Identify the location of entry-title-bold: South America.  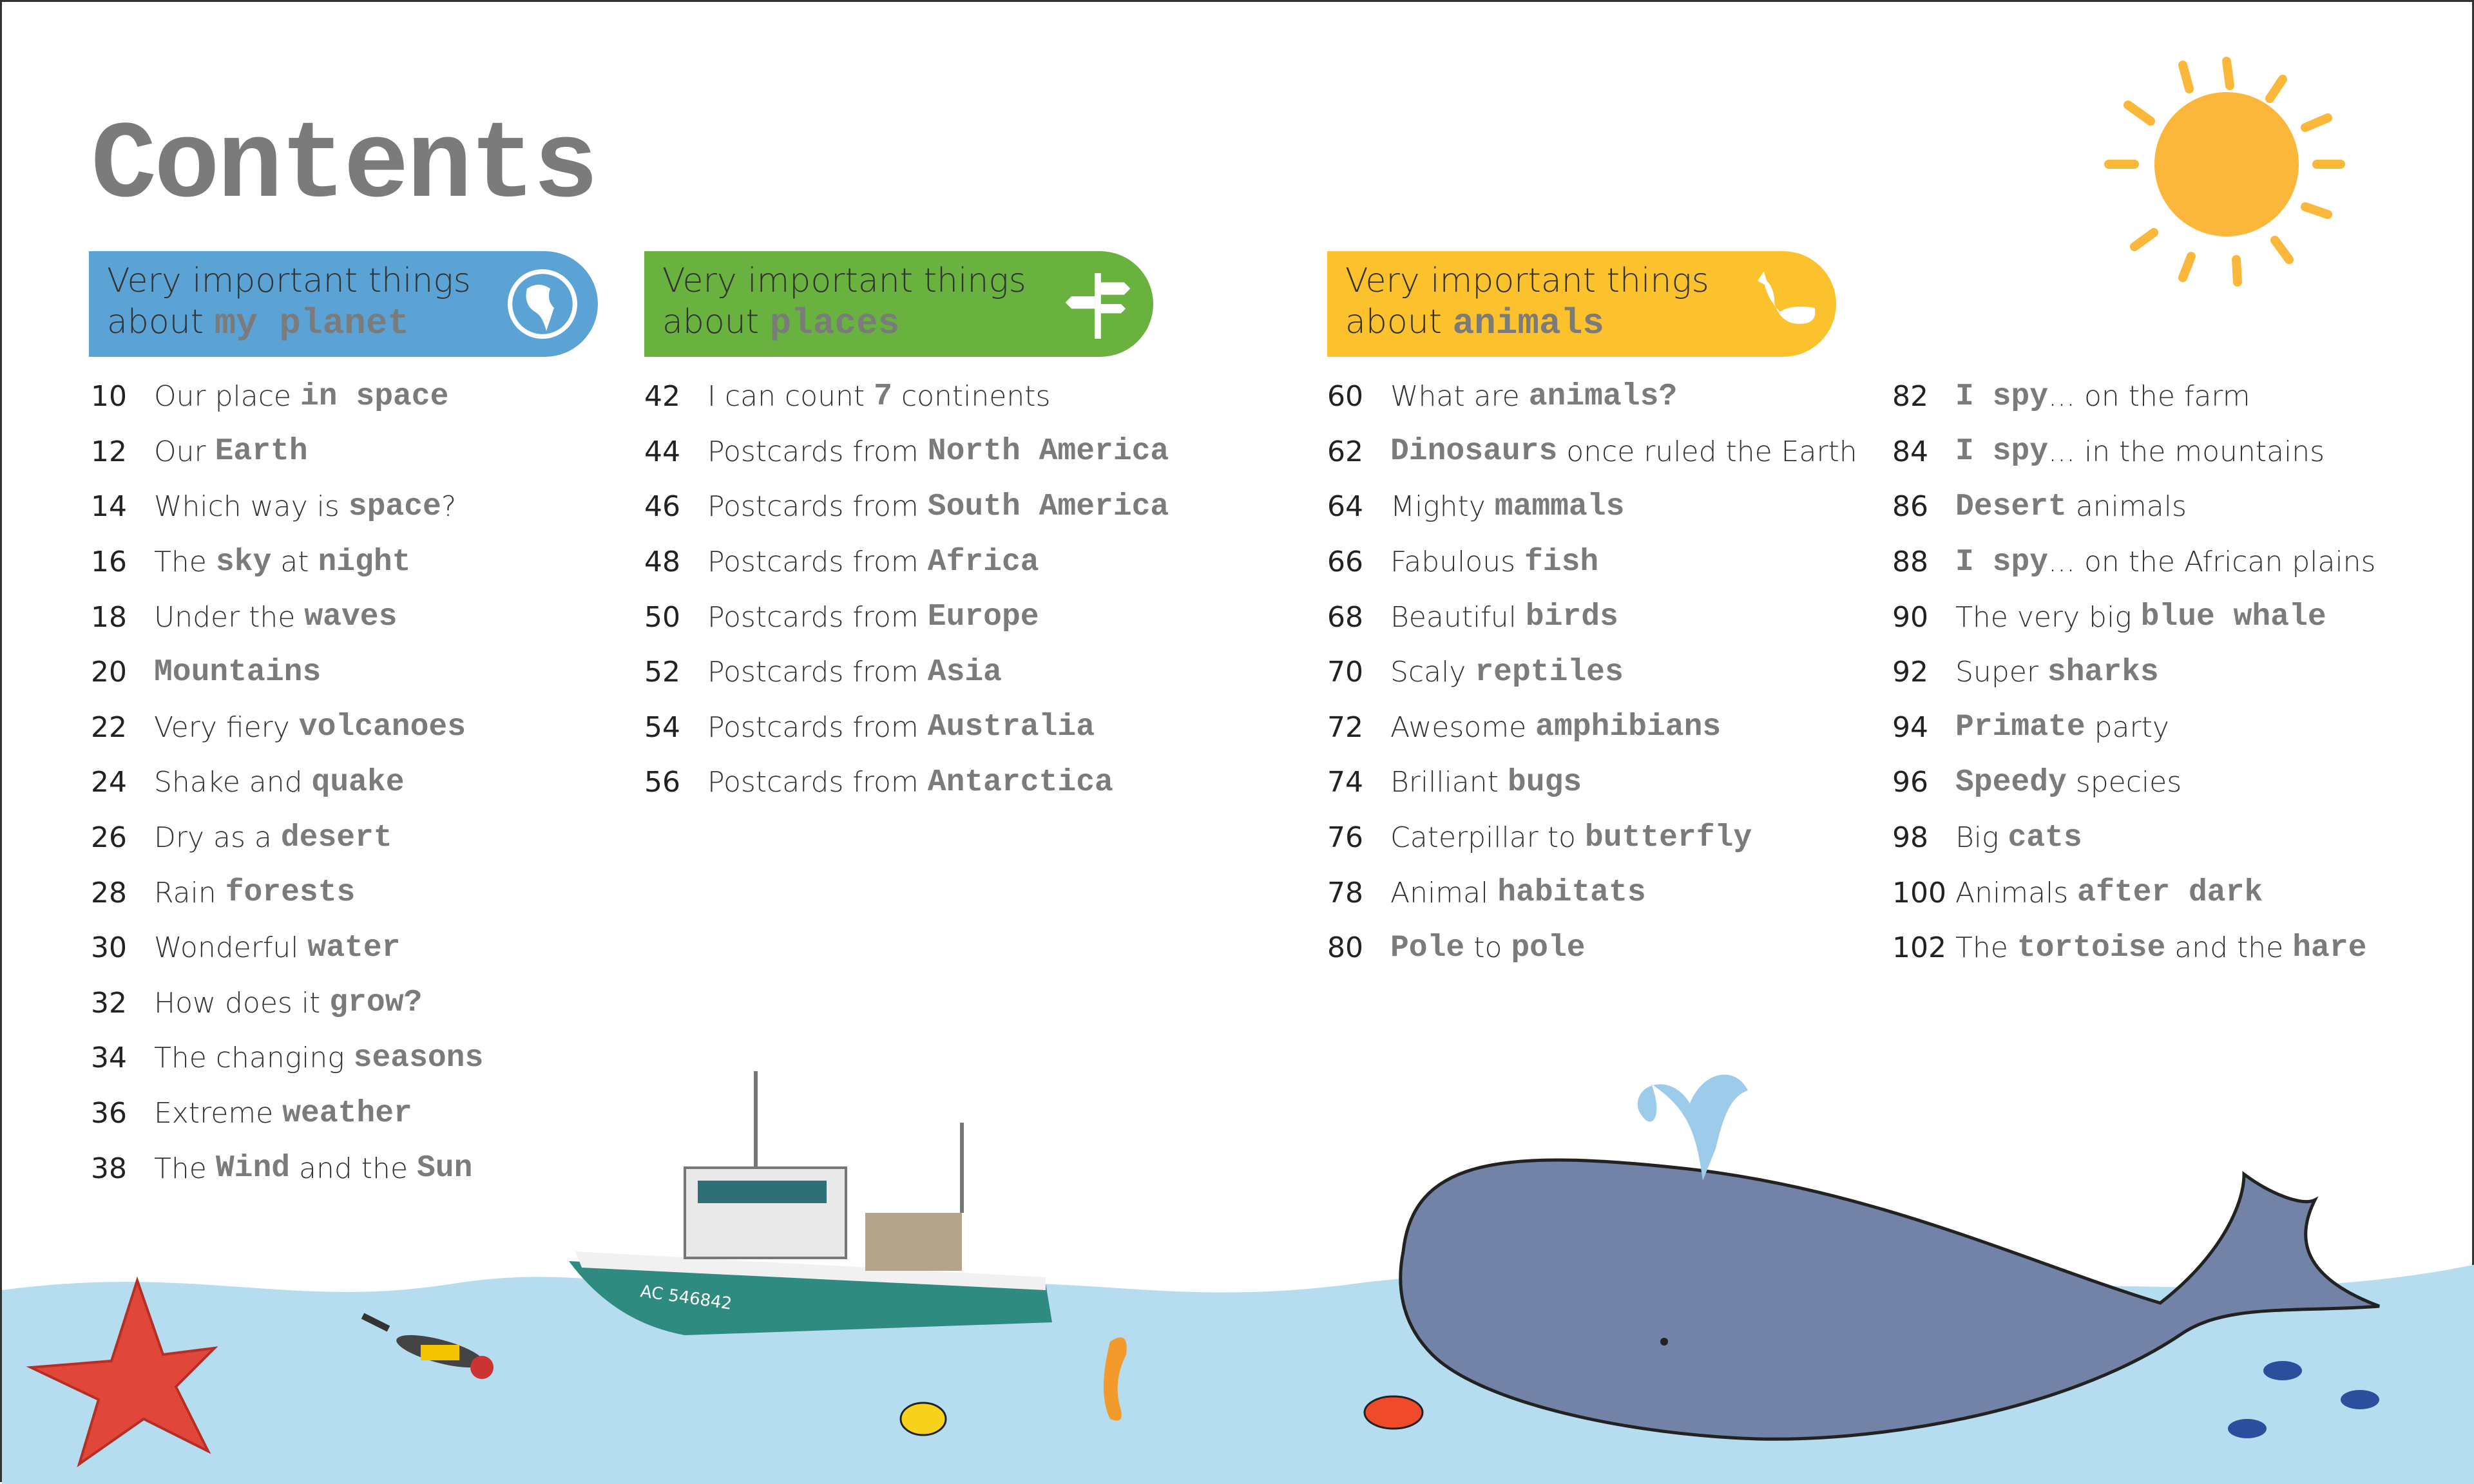
(1048, 506).